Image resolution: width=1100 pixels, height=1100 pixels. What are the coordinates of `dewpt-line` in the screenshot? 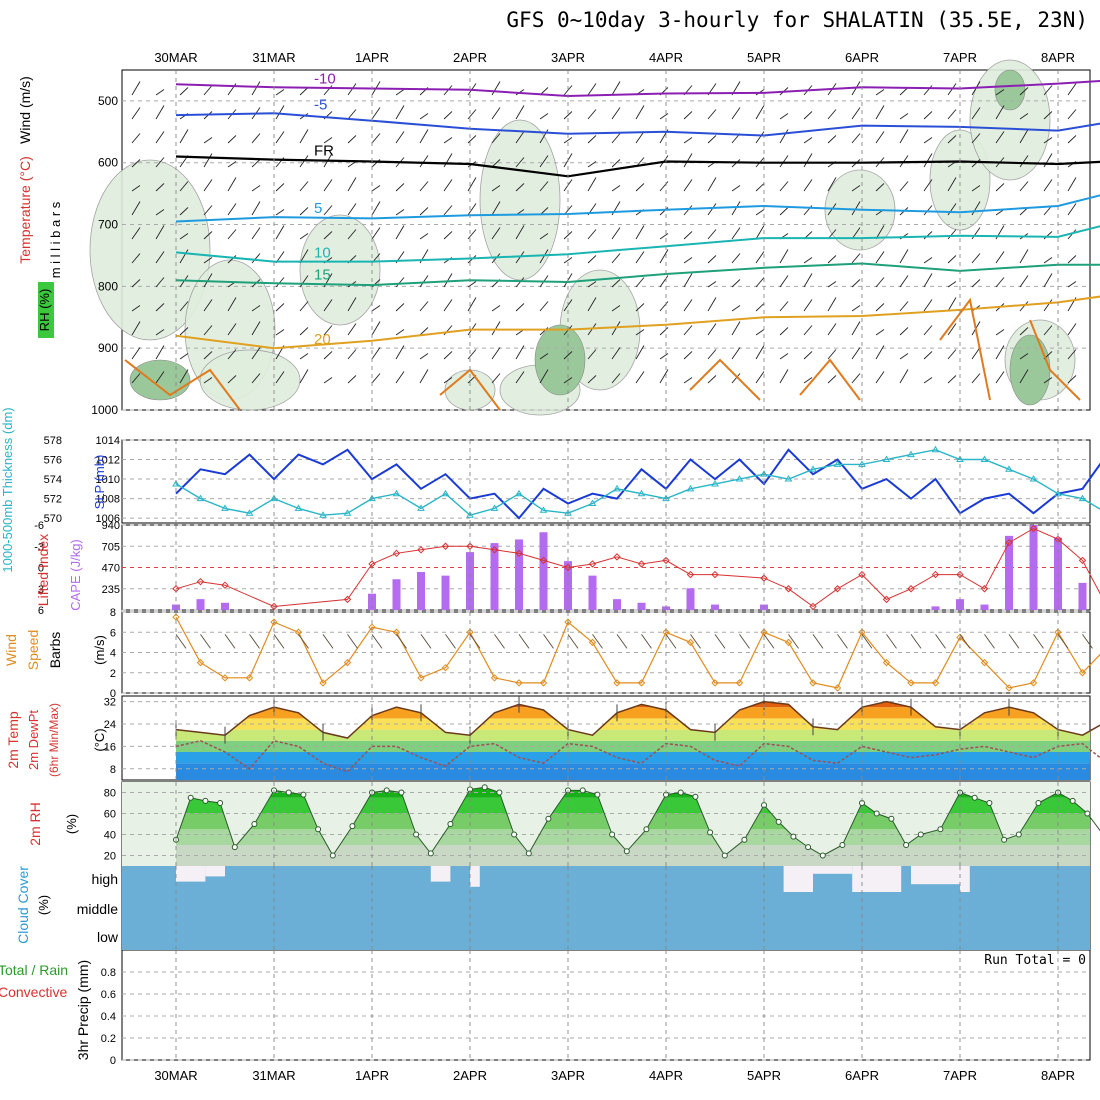 It's located at (637, 756).